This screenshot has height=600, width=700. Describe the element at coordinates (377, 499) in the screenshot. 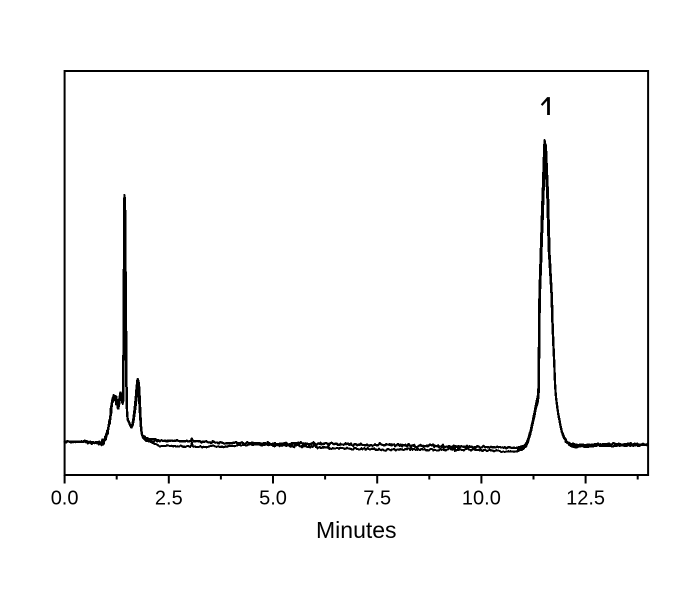

I see `svg-text: 7.5` at that location.